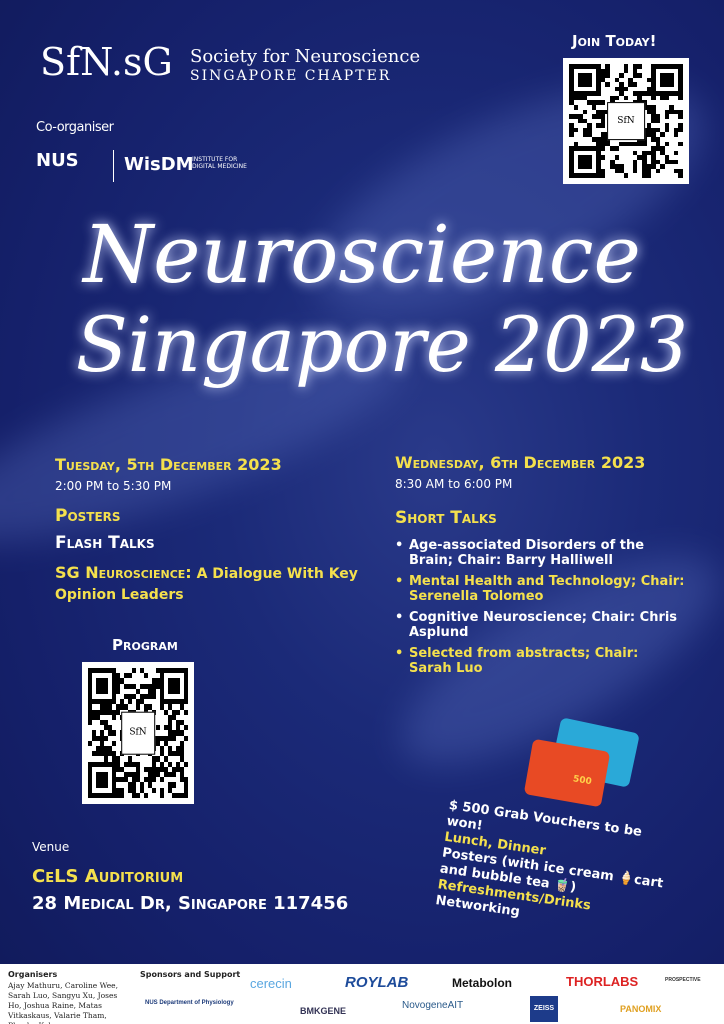  What do you see at coordinates (88, 516) in the screenshot?
I see `day1-posters: Posters` at bounding box center [88, 516].